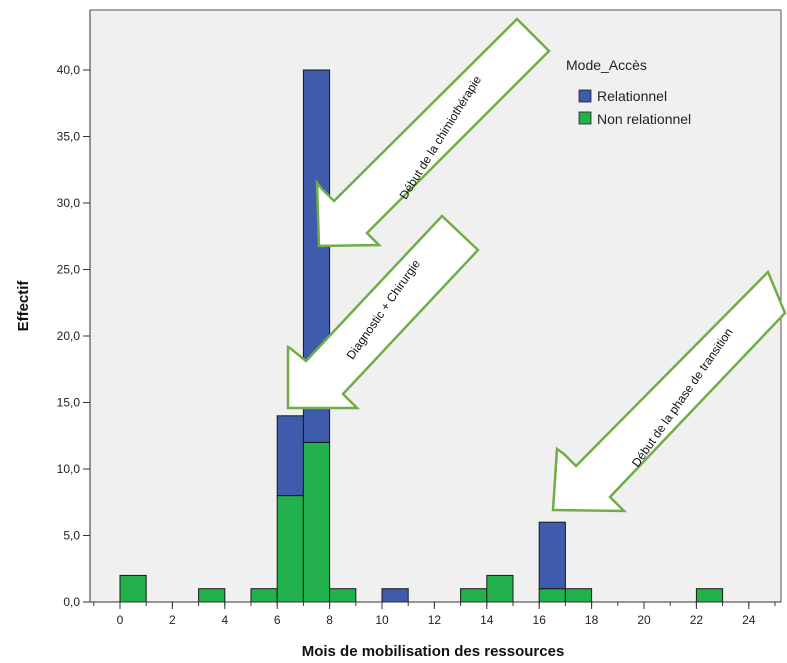  I want to click on arrow-diagnostic-shape, so click(383, 312).